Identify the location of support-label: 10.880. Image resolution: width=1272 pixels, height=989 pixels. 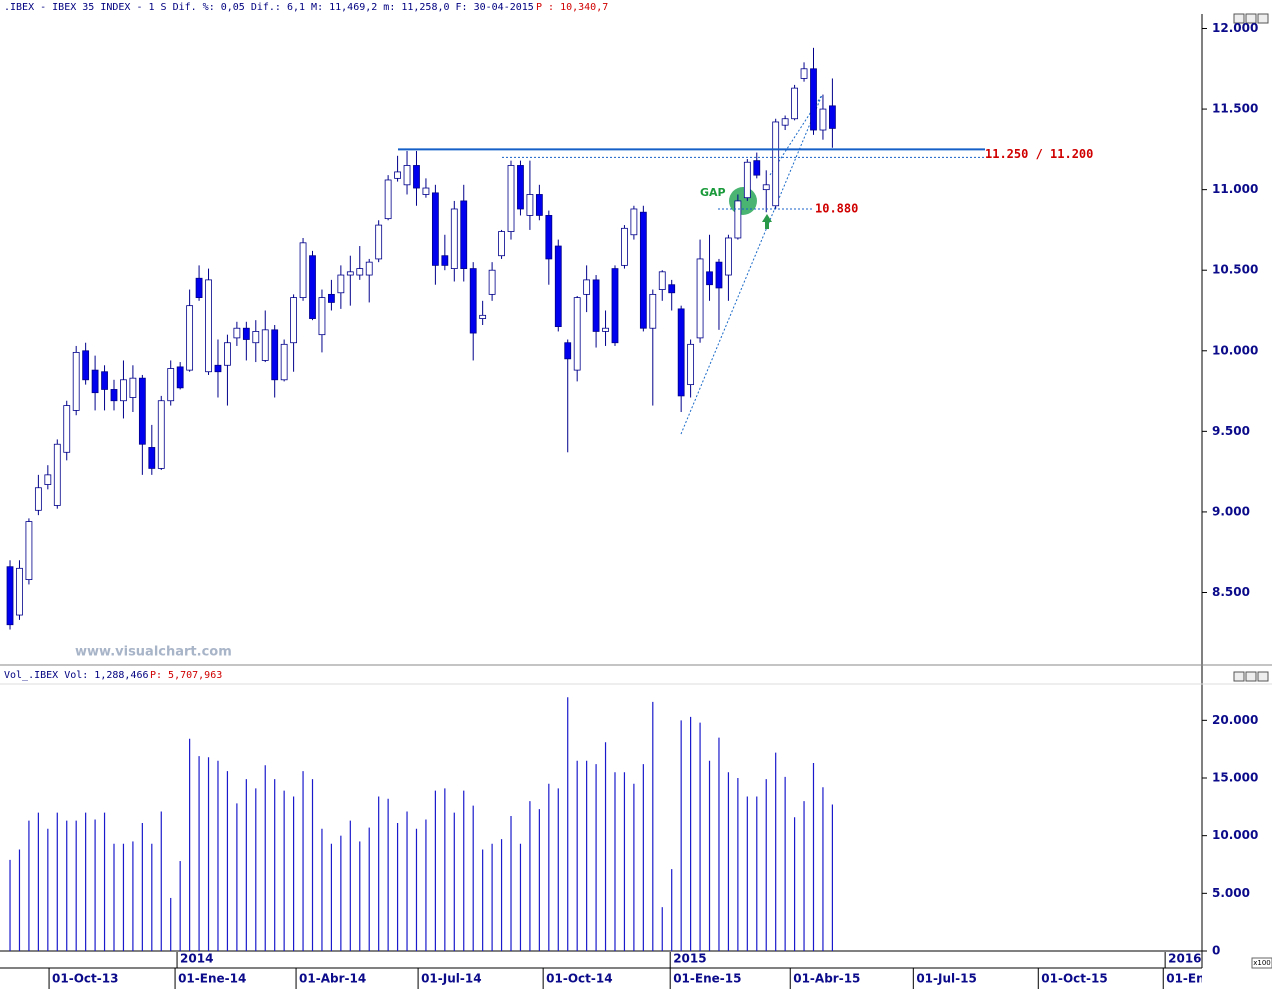
(836, 208).